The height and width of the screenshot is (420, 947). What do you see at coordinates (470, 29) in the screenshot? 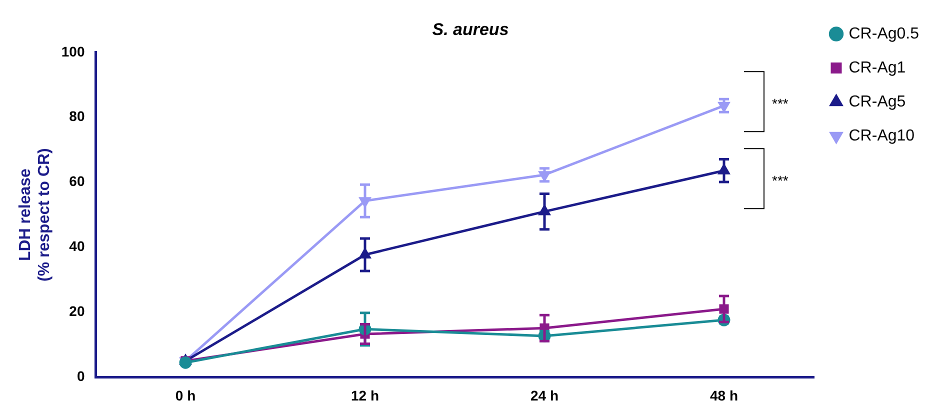
I see `chart-title: S. aureus` at bounding box center [470, 29].